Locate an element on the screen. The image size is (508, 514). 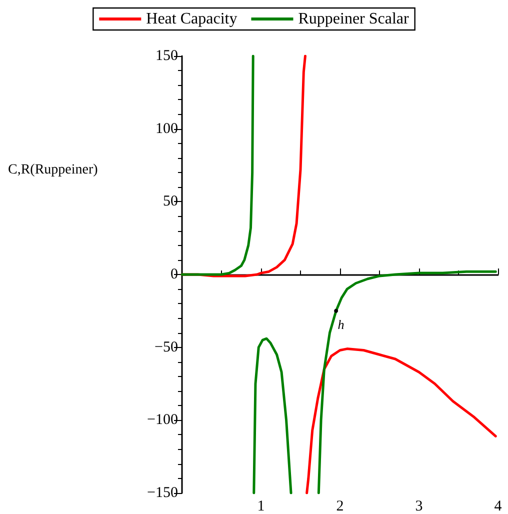
y-tick-label: 50 is located at coordinates (170, 202).